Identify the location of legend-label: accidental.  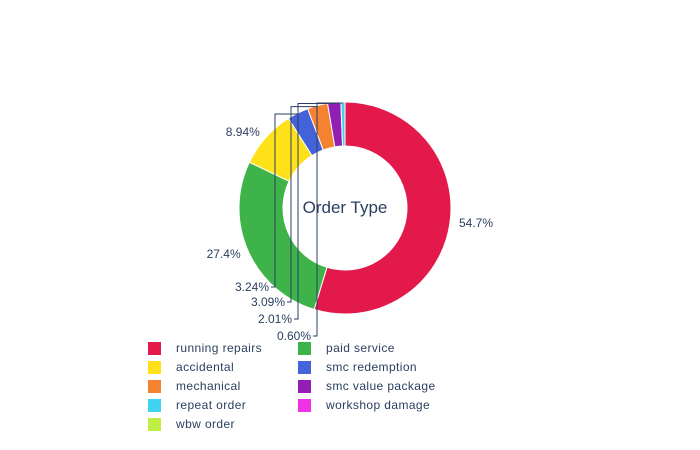
(205, 367).